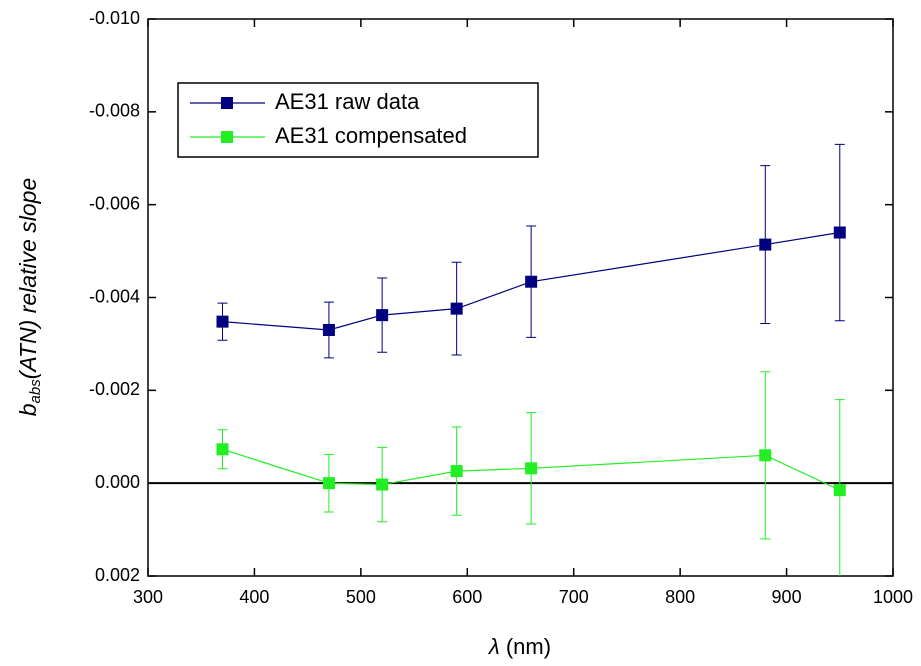 This screenshot has height=666, width=921. I want to click on x-label-unit: (nm), so click(528, 646).